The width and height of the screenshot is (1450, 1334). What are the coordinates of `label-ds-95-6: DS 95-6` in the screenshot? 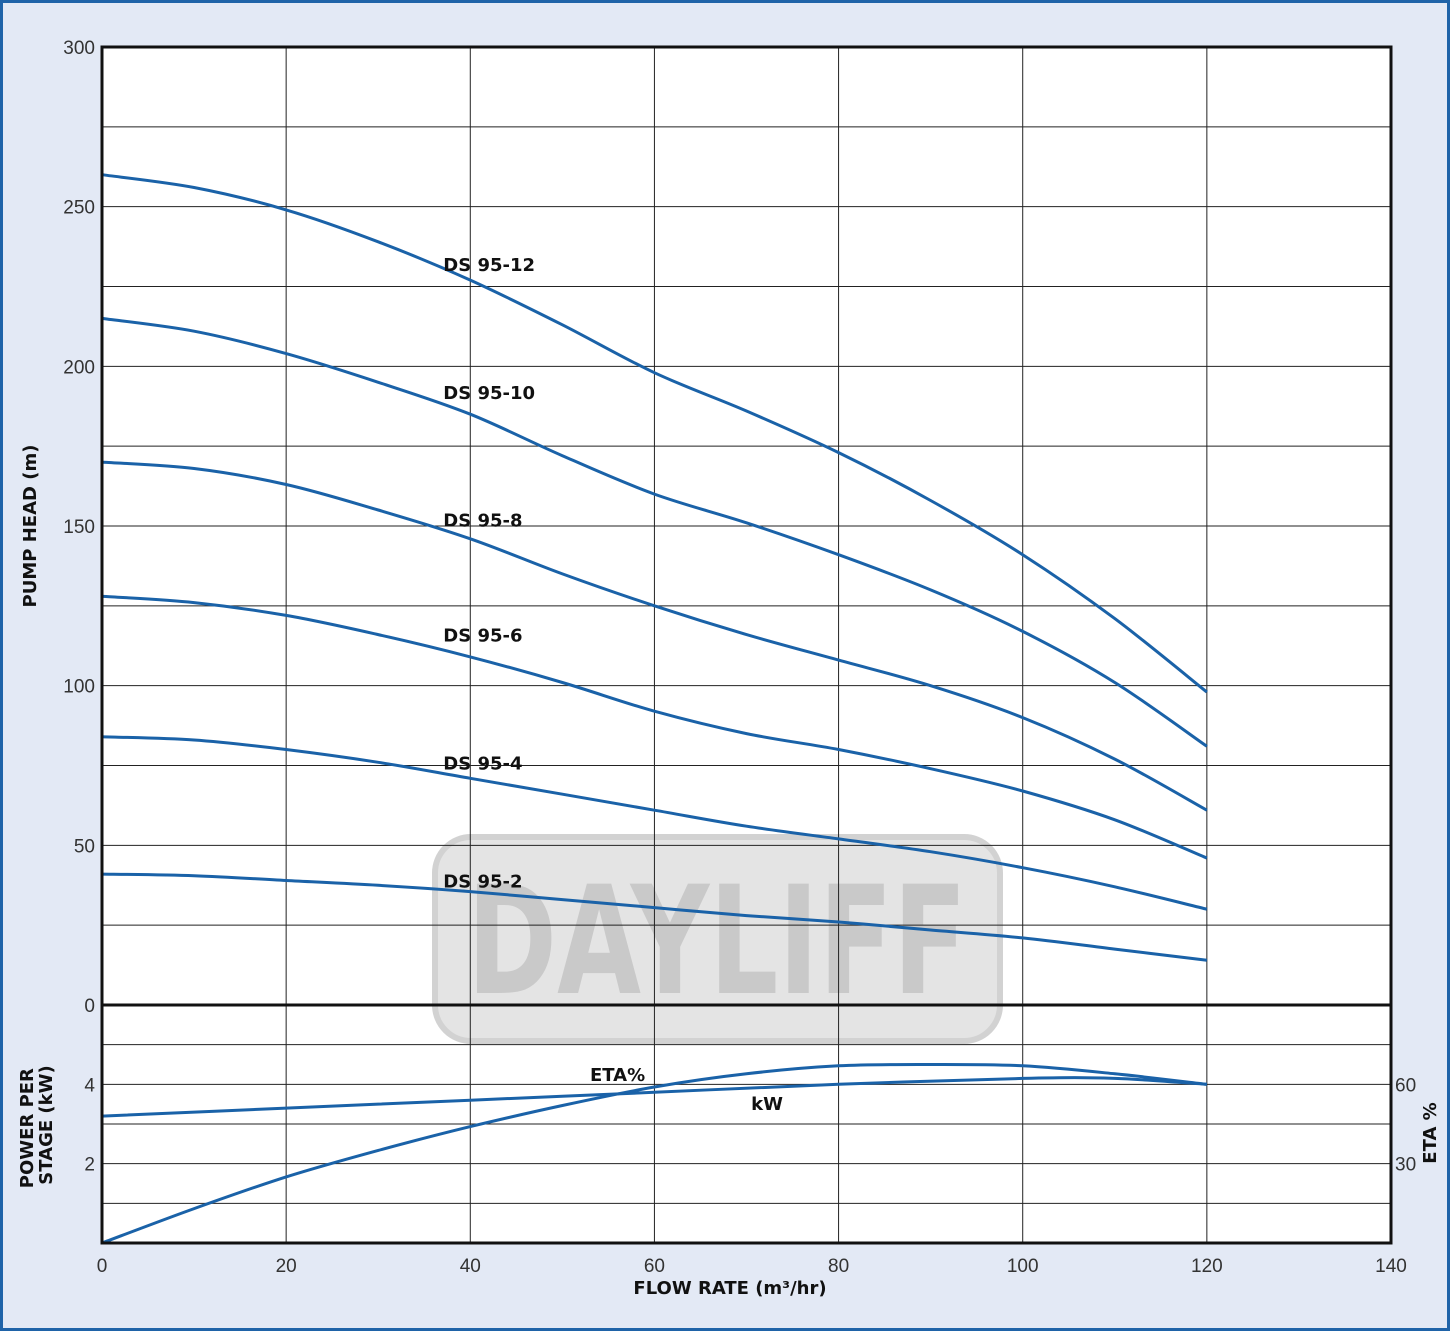 It's located at (482, 636).